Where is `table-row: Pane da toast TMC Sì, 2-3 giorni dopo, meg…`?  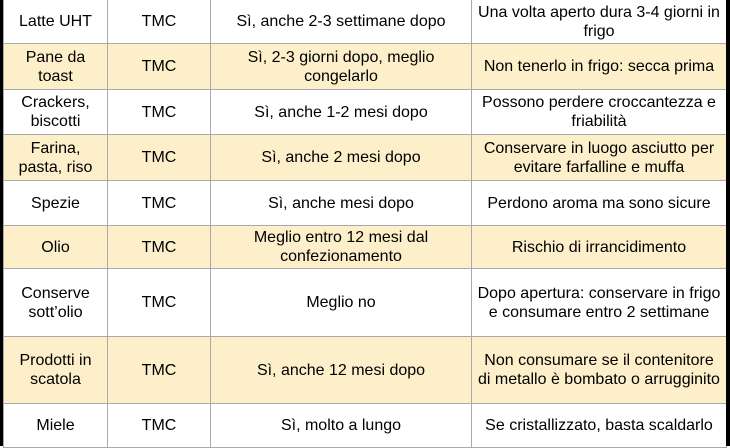
table-row: Pane da toast TMC Sì, 2-3 giorni dopo, meg… is located at coordinates (365, 66).